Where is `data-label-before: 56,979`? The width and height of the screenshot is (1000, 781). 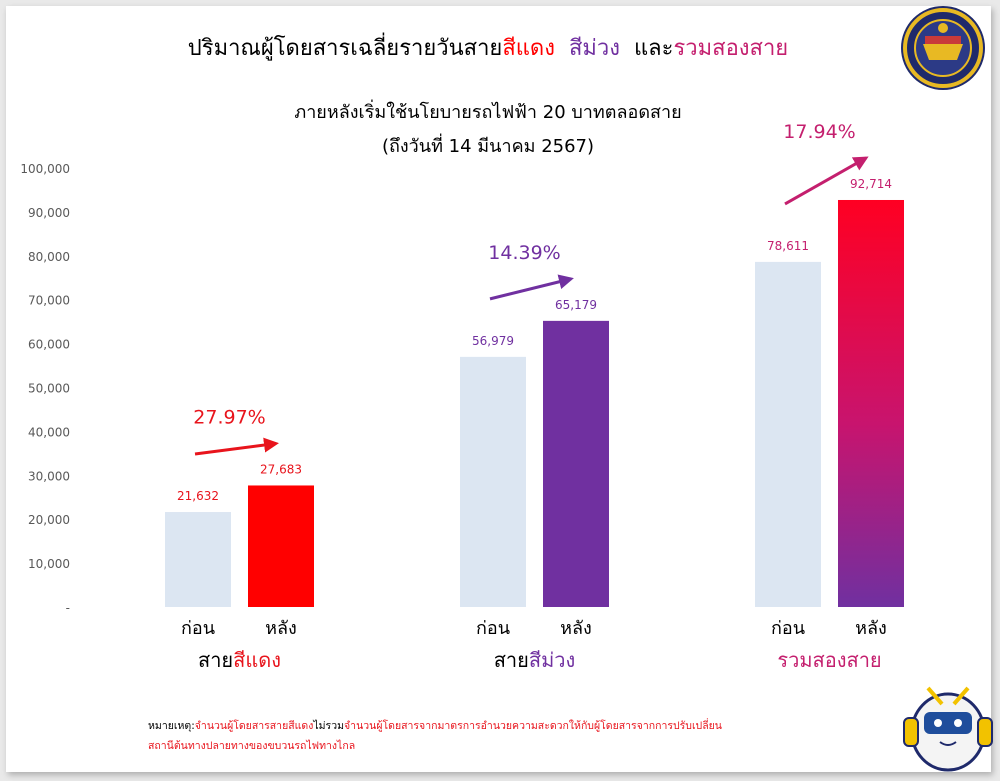
data-label-before: 56,979 is located at coordinates (493, 341).